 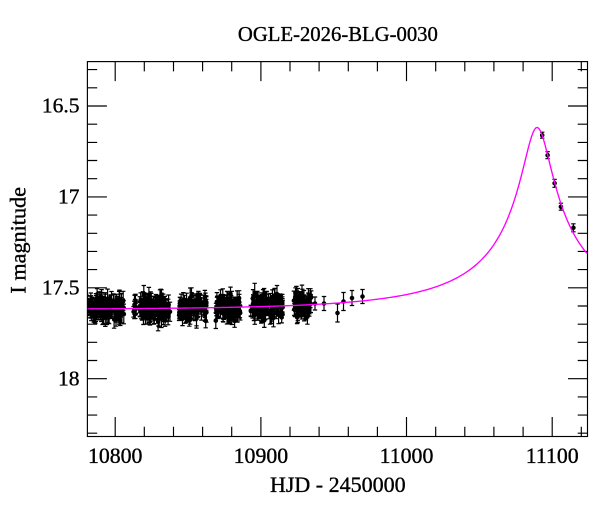 I want to click on svg-text: 16.5, so click(x=61, y=106).